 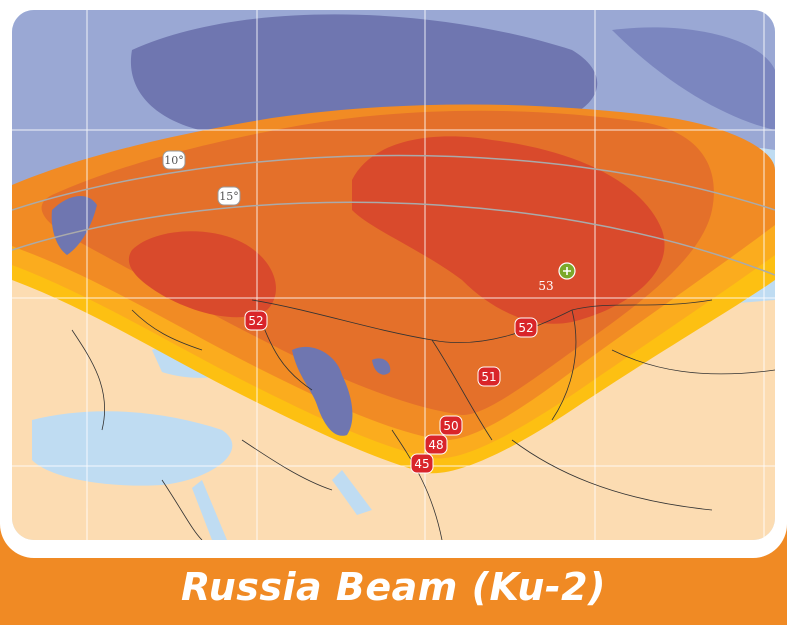 What do you see at coordinates (74, 225) in the screenshot?
I see `baltic-sea` at bounding box center [74, 225].